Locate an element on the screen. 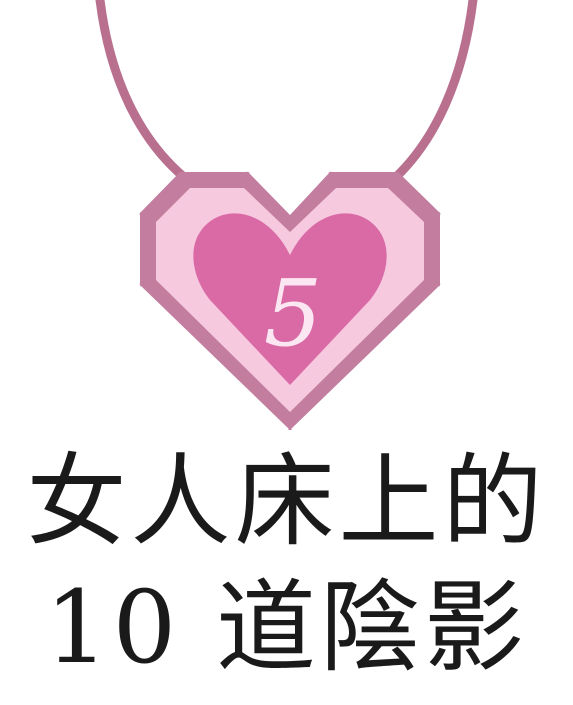 The width and height of the screenshot is (573, 705). pendant-number: 5 is located at coordinates (293, 313).